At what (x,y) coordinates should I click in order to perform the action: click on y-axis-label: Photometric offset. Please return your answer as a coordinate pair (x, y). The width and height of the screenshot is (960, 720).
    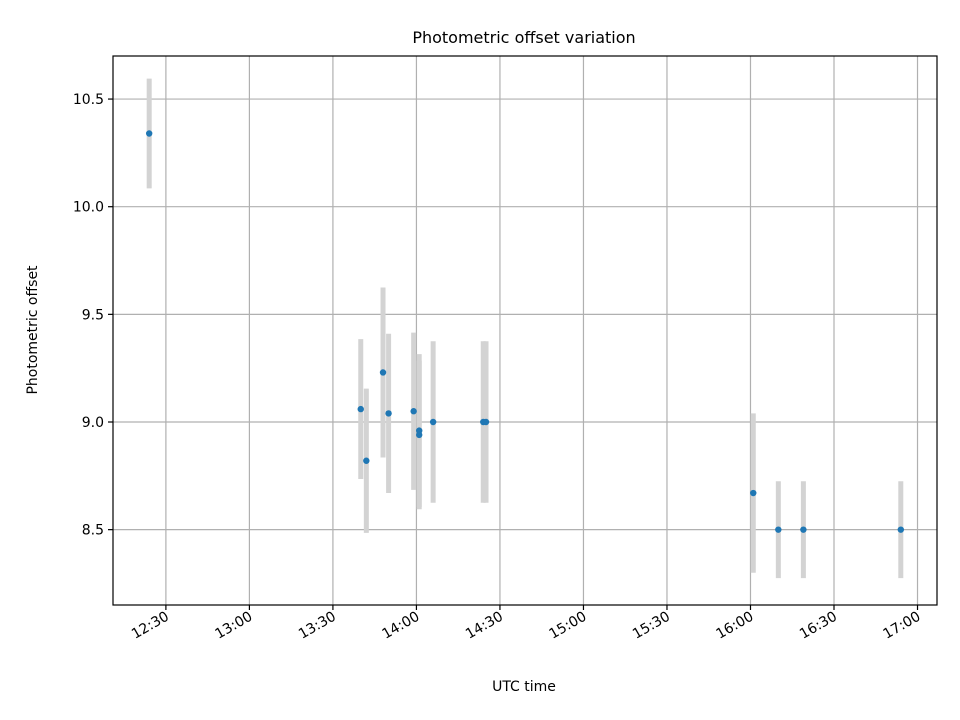
    Looking at the image, I should click on (33, 330).